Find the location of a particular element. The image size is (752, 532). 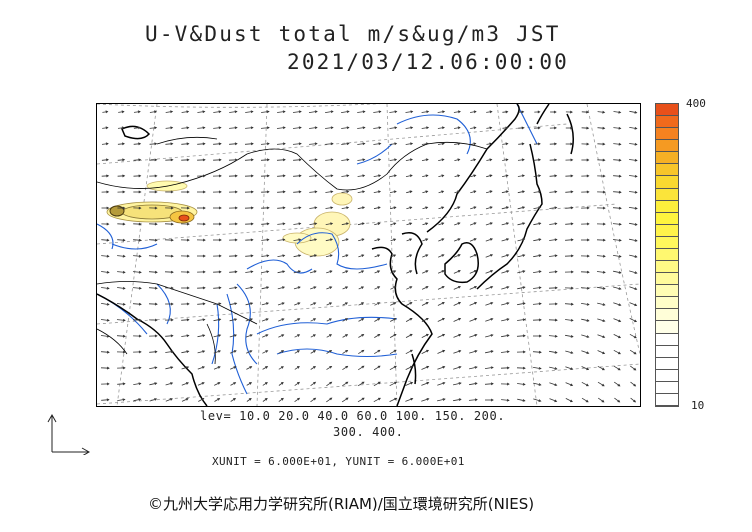

colorbar-segment is located at coordinates (667, 122).